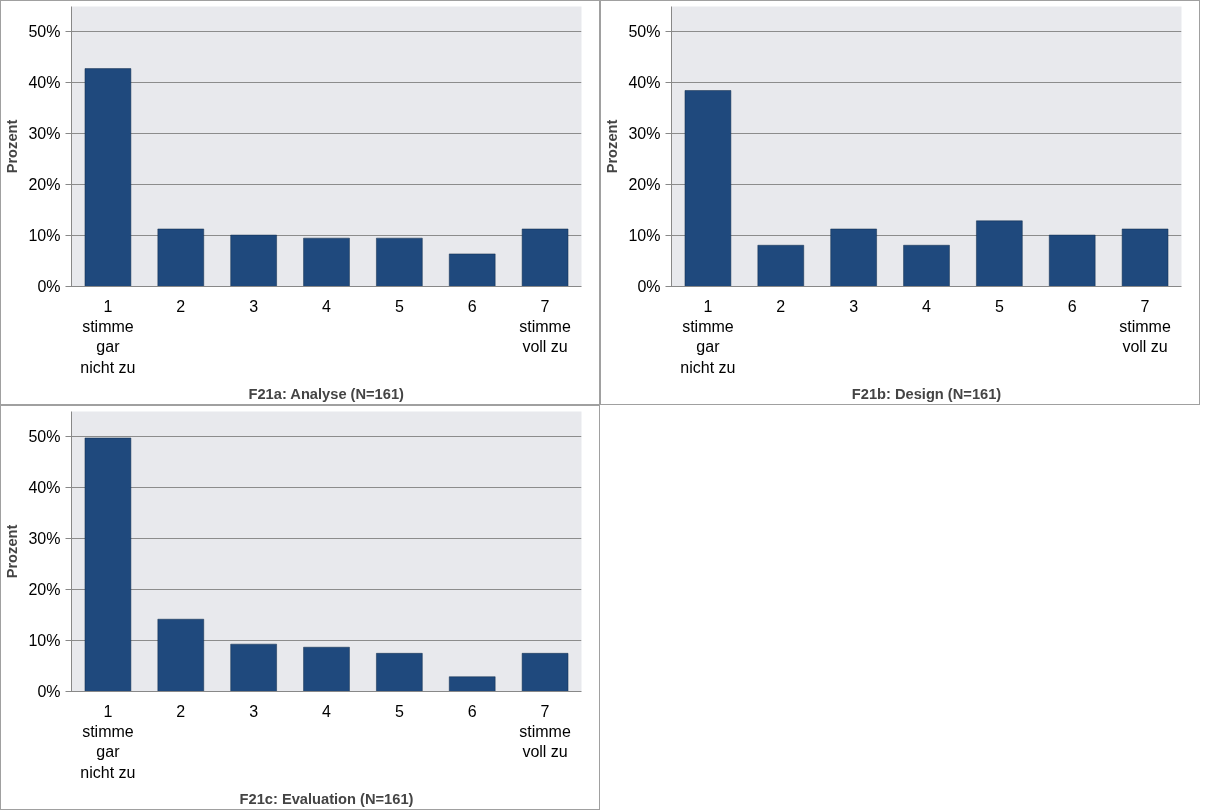 The width and height of the screenshot is (1207, 810). What do you see at coordinates (326, 393) in the screenshot?
I see `text: F21a: Analyse (N=161)` at bounding box center [326, 393].